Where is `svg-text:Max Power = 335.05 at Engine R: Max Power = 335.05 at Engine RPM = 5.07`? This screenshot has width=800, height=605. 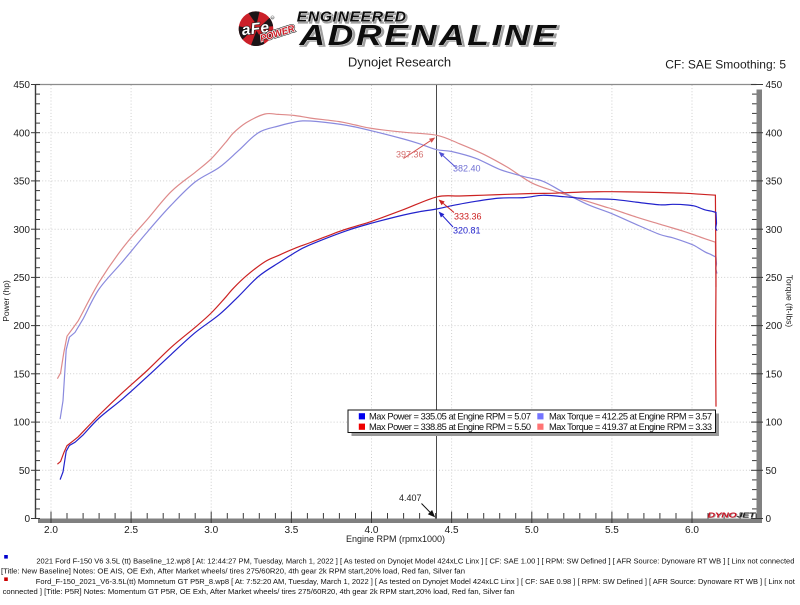 svg-text:Max Power = 335.05 at Engine R: Max Power = 335.05 at Engine RPM = 5.07 is located at coordinates (450, 417).